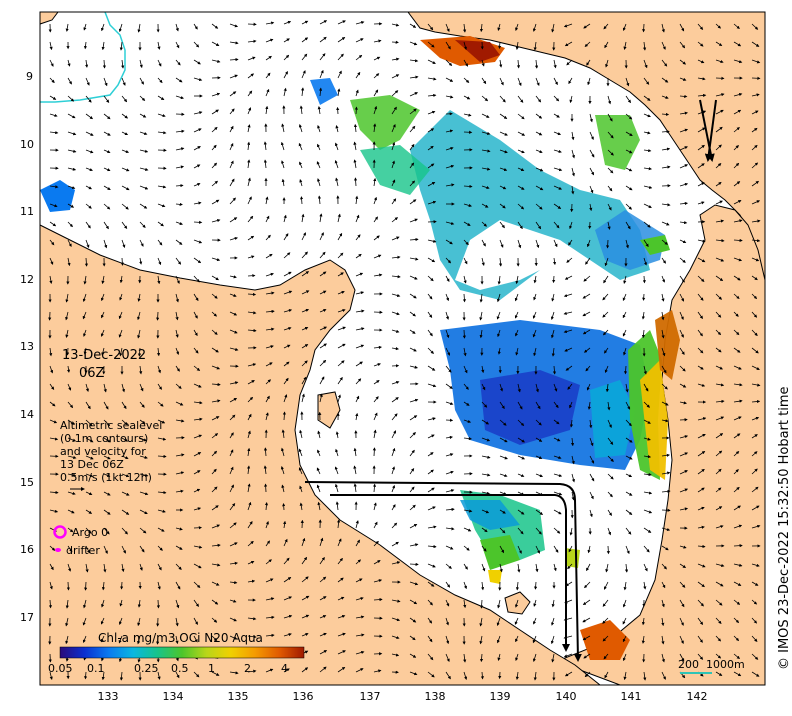 Image resolution: width=792 pixels, height=716 pixels. Describe the element at coordinates (435, 696) in the screenshot. I see `lon-tick: 138` at that location.